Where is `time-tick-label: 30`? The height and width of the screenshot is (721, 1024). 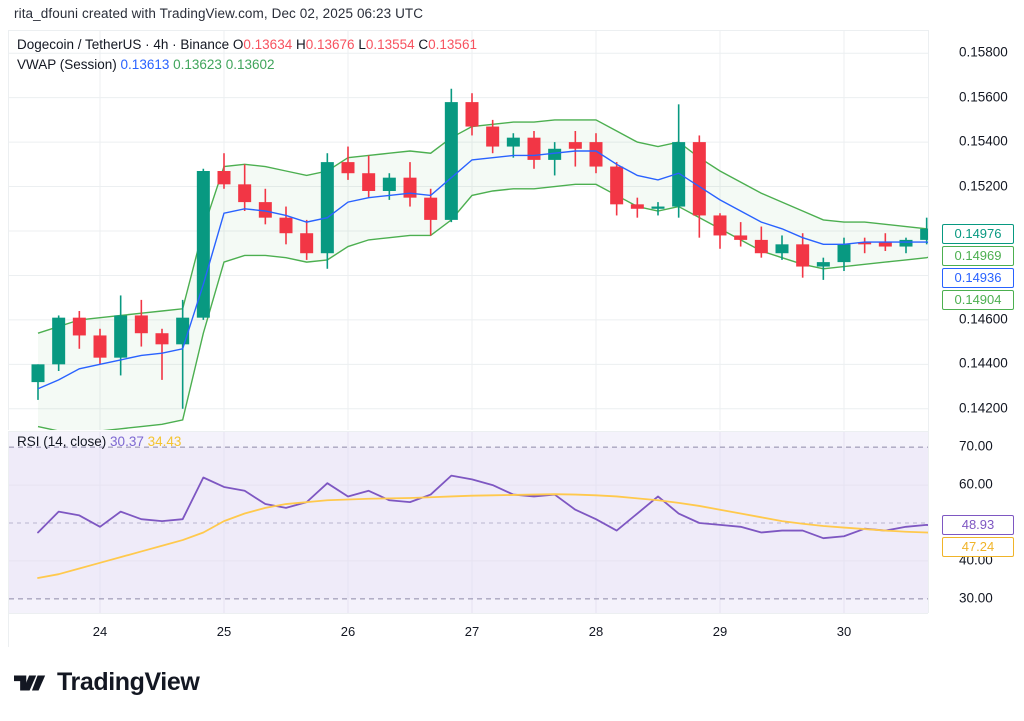
time-tick-label: 30 is located at coordinates (844, 631).